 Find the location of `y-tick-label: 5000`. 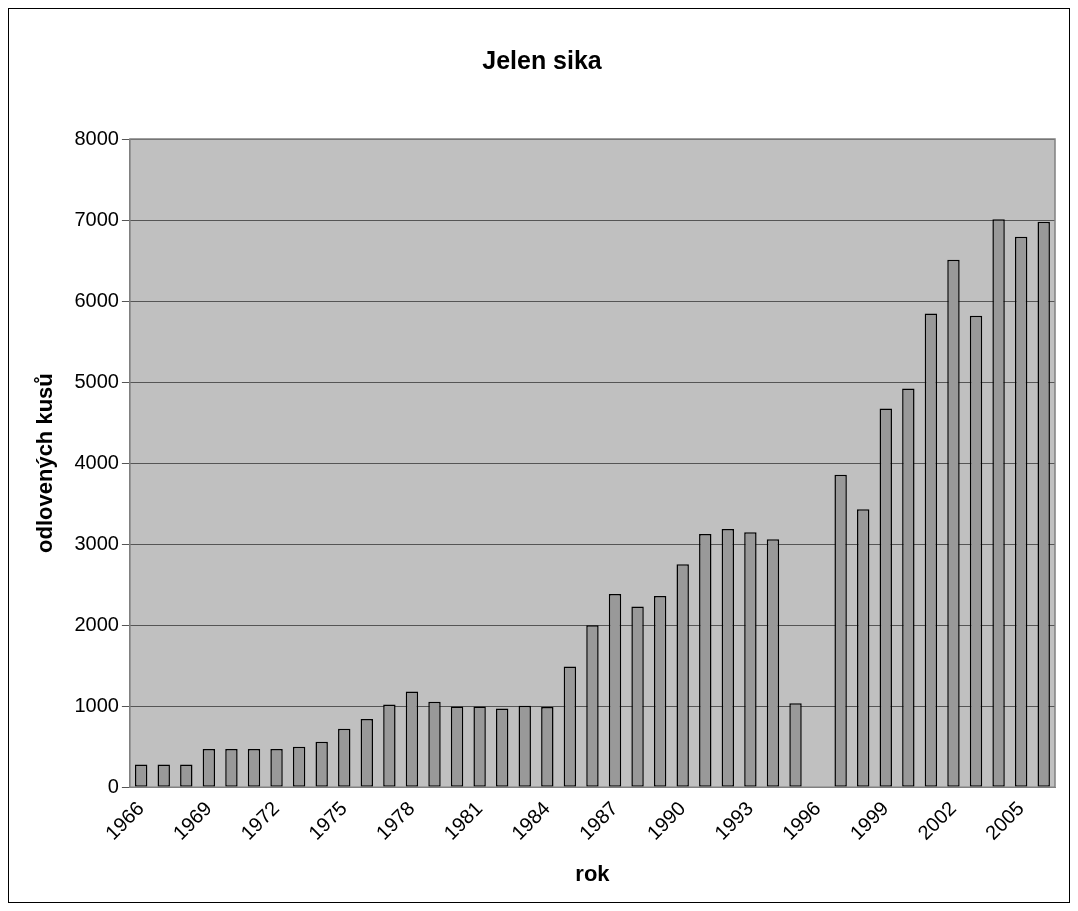

y-tick-label: 5000 is located at coordinates (96, 380).